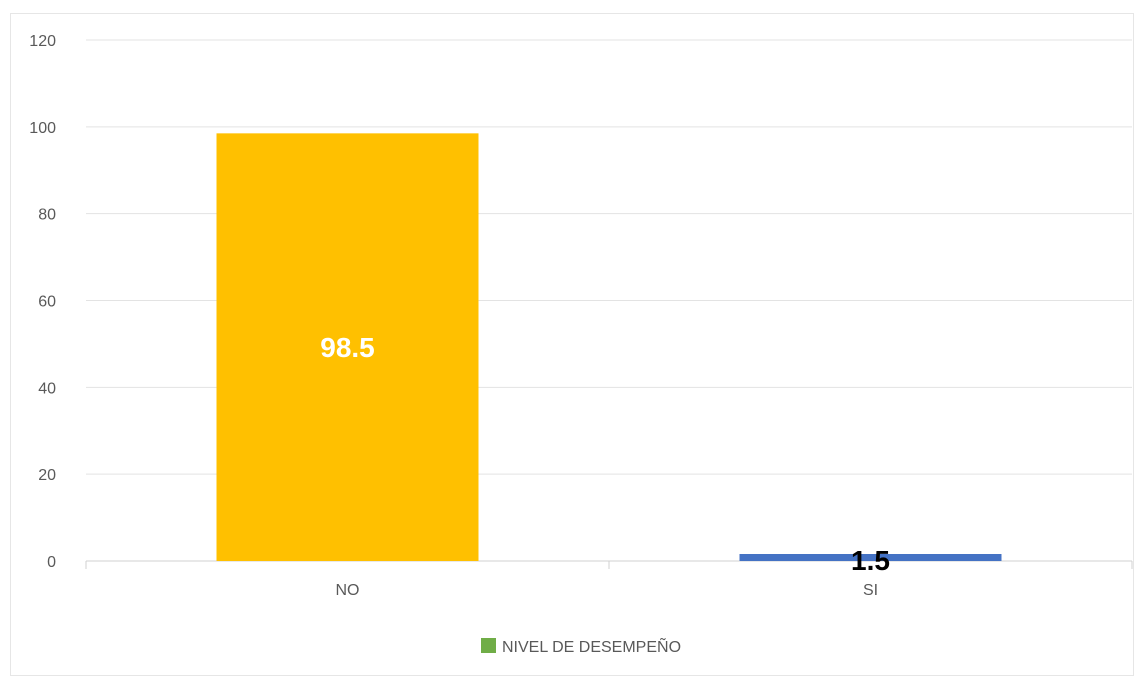 The height and width of the screenshot is (677, 1148). What do you see at coordinates (870, 590) in the screenshot?
I see `x-tick-label: SI` at bounding box center [870, 590].